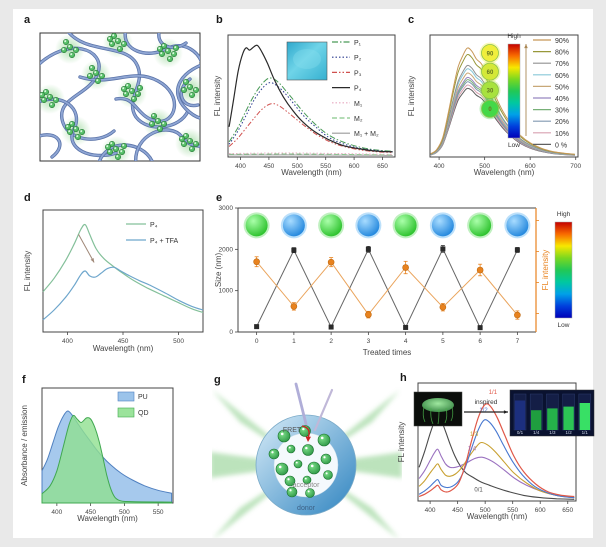 The height and width of the screenshot is (547, 606). I want to click on svg-text: 0/1, so click(520, 432).